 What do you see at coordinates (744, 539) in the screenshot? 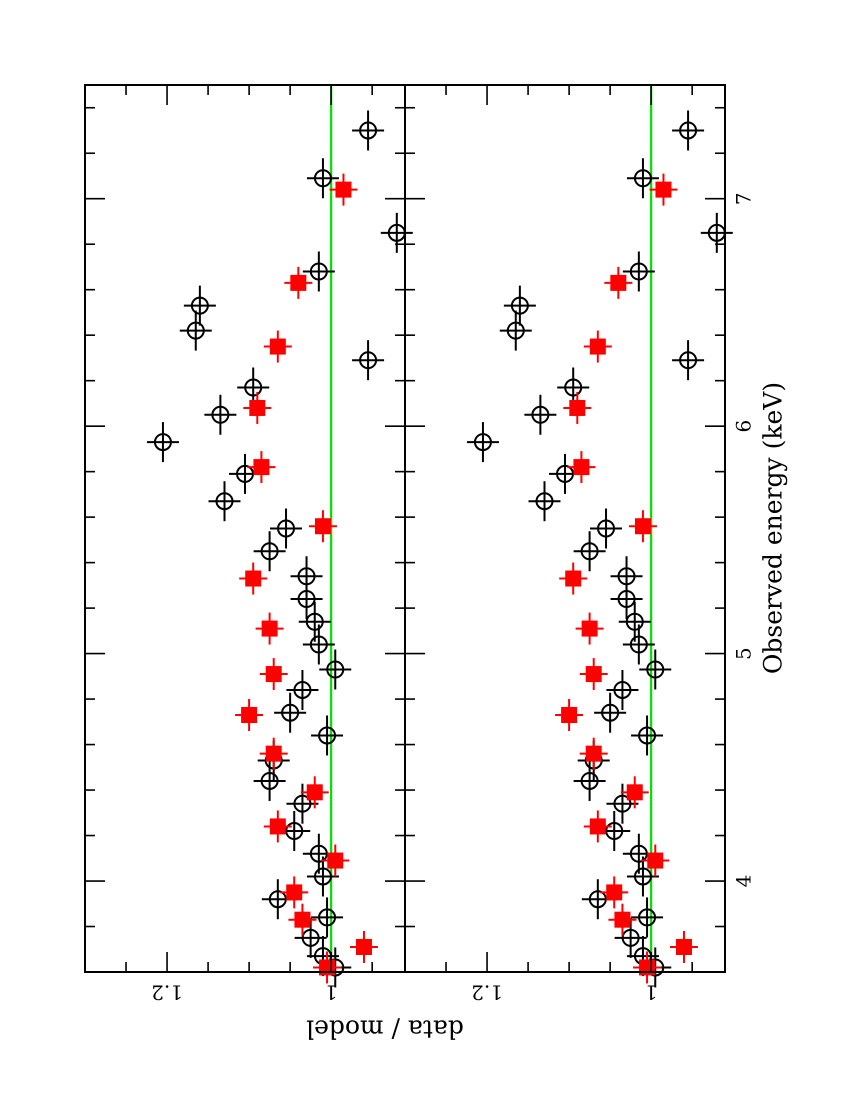
I see `x-tick-labels: 4 5 6 7` at bounding box center [744, 539].